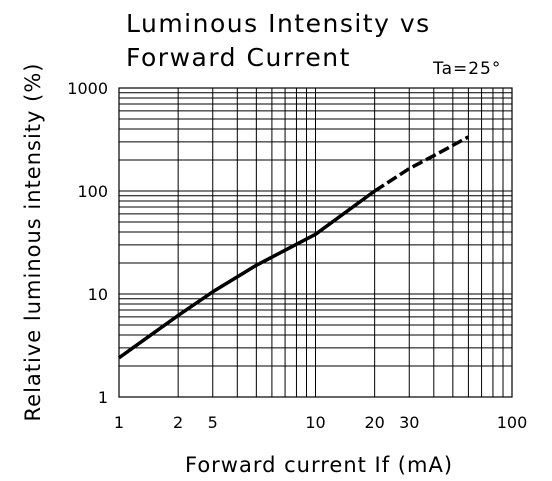 The image size is (552, 481). I want to click on y-tick-label: 1000, so click(87, 88).